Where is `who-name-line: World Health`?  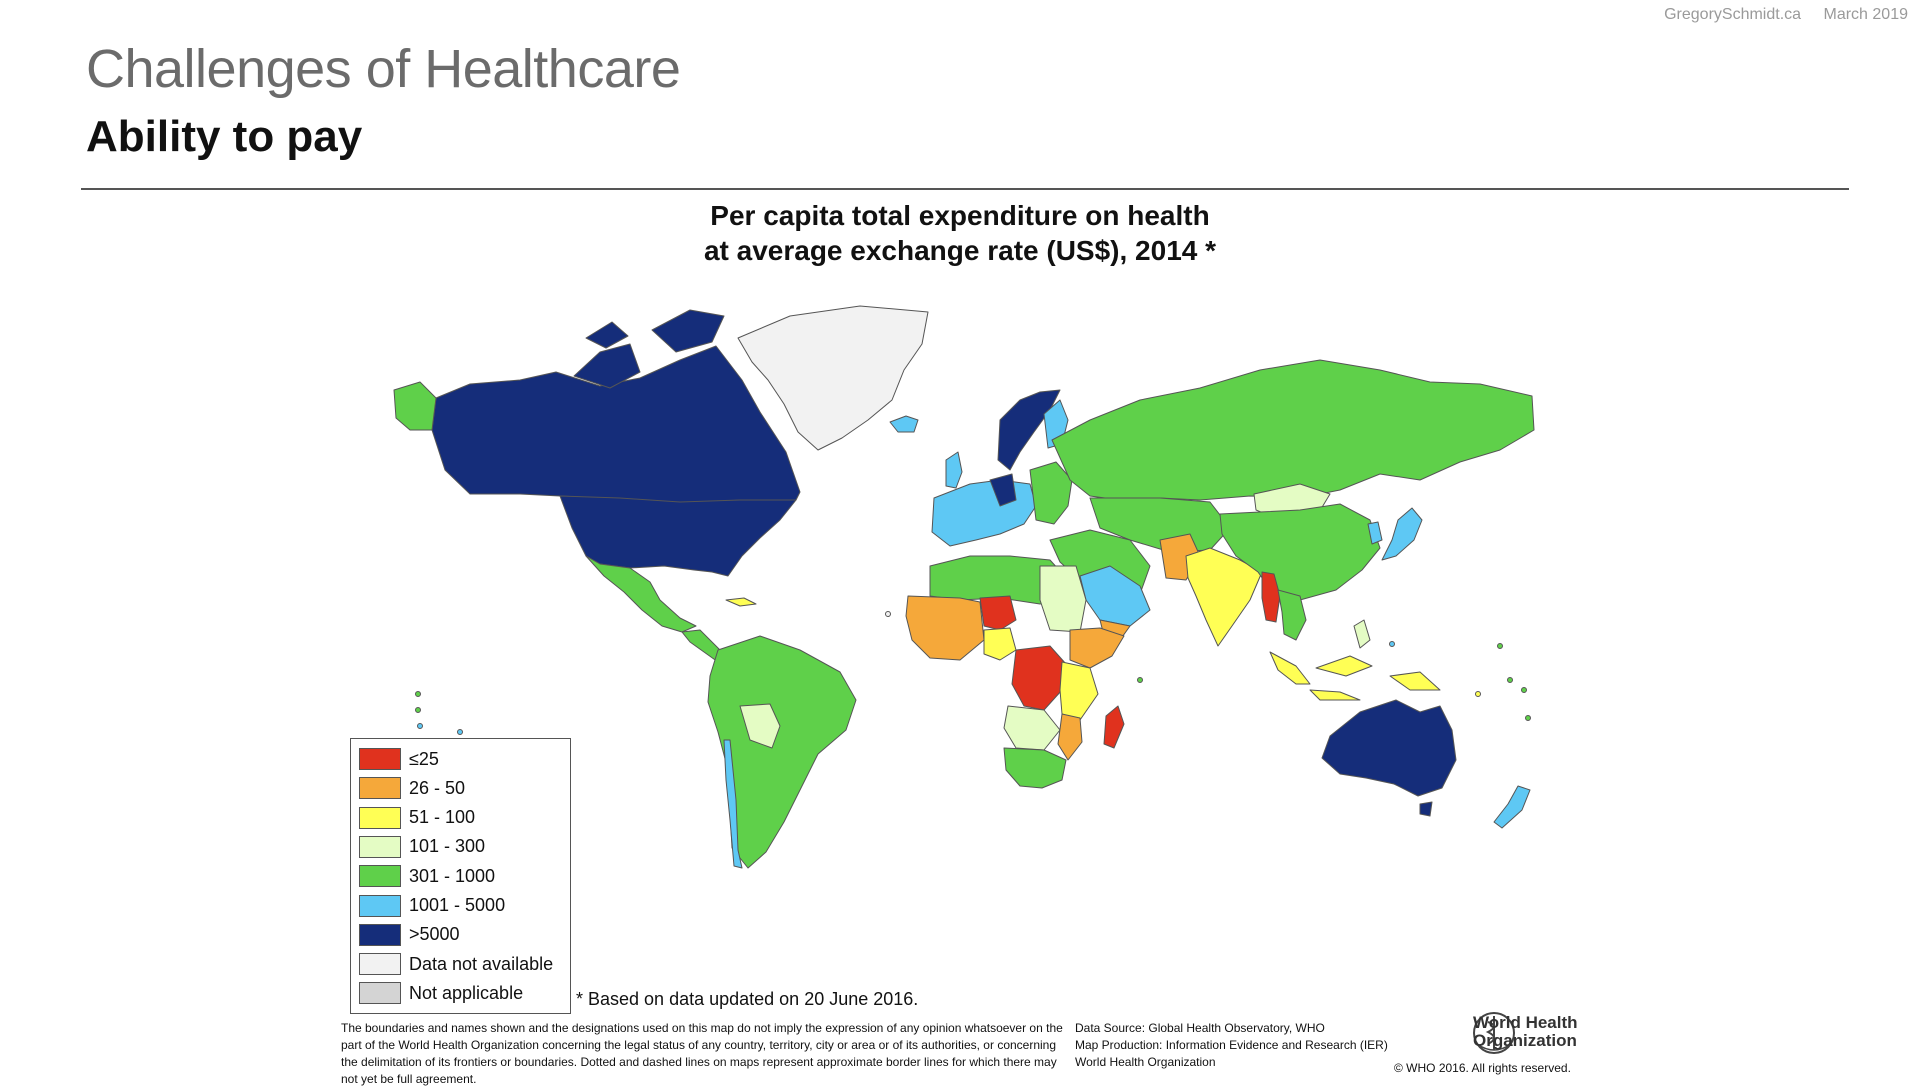
who-name-line: World Health is located at coordinates (1525, 1022).